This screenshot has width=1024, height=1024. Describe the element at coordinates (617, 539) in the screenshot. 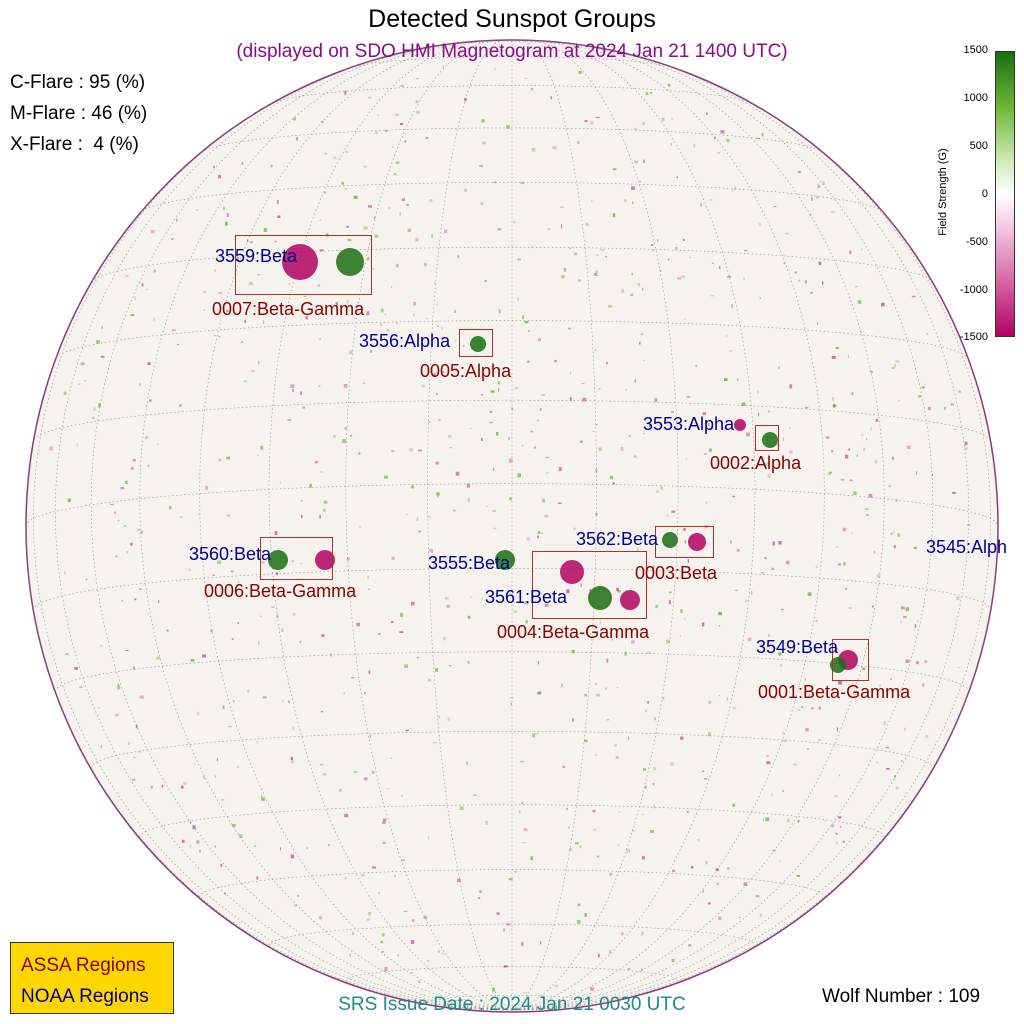

I see `noaa-label-3562: 3562:Beta` at that location.